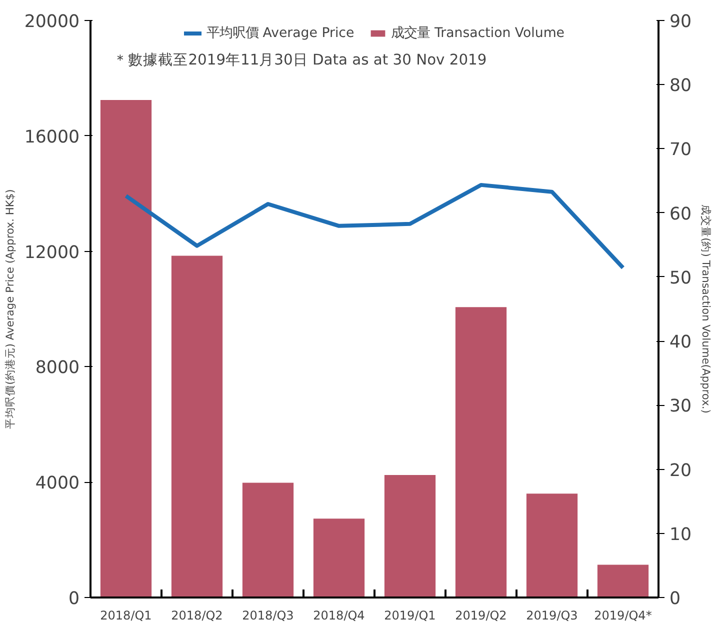 The width and height of the screenshot is (722, 630). What do you see at coordinates (681, 470) in the screenshot?
I see `y2-tick-label: 20` at bounding box center [681, 470].